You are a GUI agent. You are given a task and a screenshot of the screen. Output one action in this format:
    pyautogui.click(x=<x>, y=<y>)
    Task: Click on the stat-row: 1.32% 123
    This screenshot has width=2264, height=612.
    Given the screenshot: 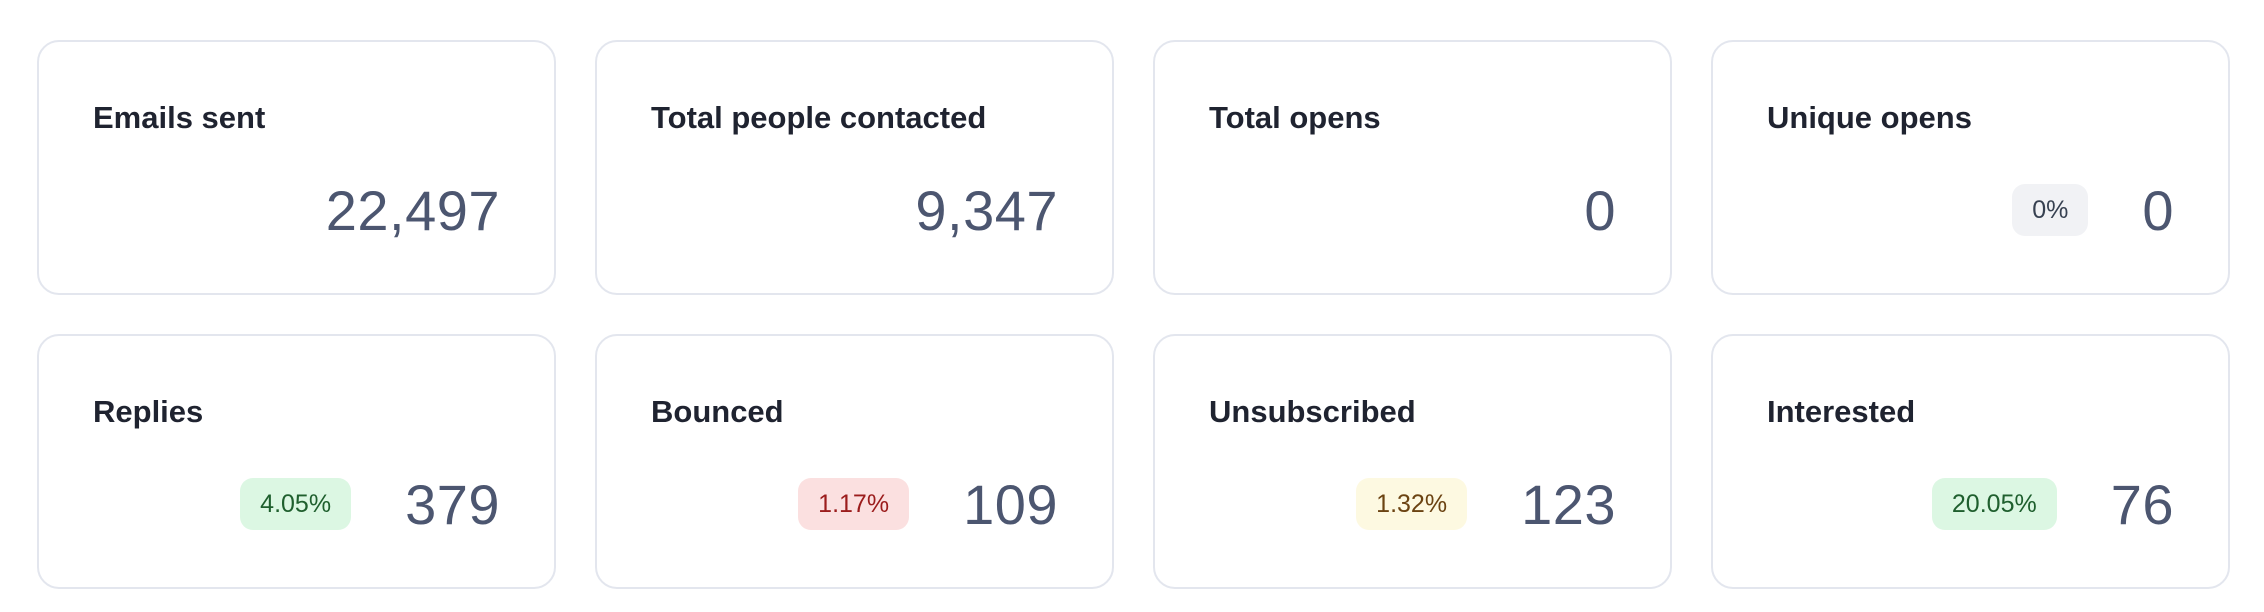 What is the action you would take?
    pyautogui.click(x=1486, y=504)
    